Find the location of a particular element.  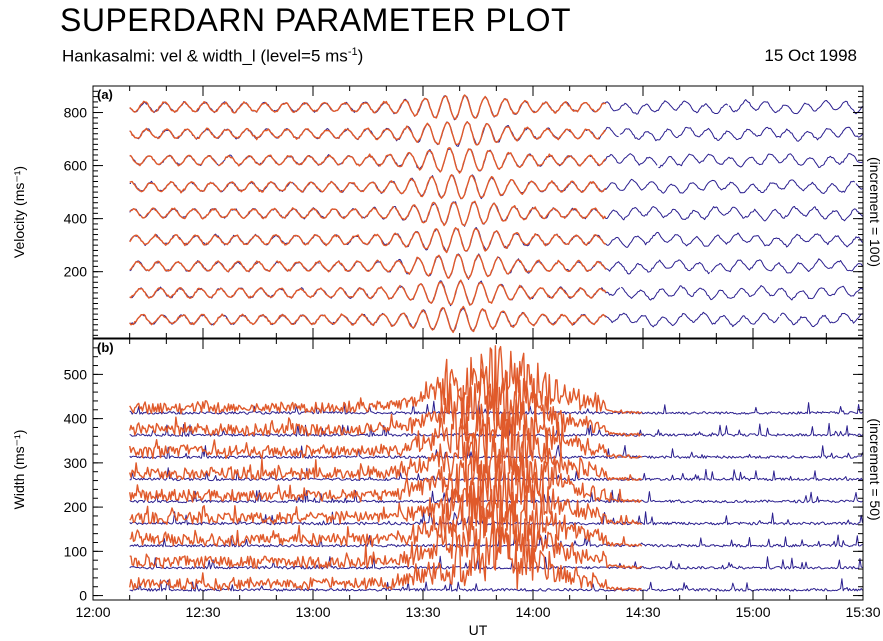

y-tick-label: 500 is located at coordinates (76, 374).